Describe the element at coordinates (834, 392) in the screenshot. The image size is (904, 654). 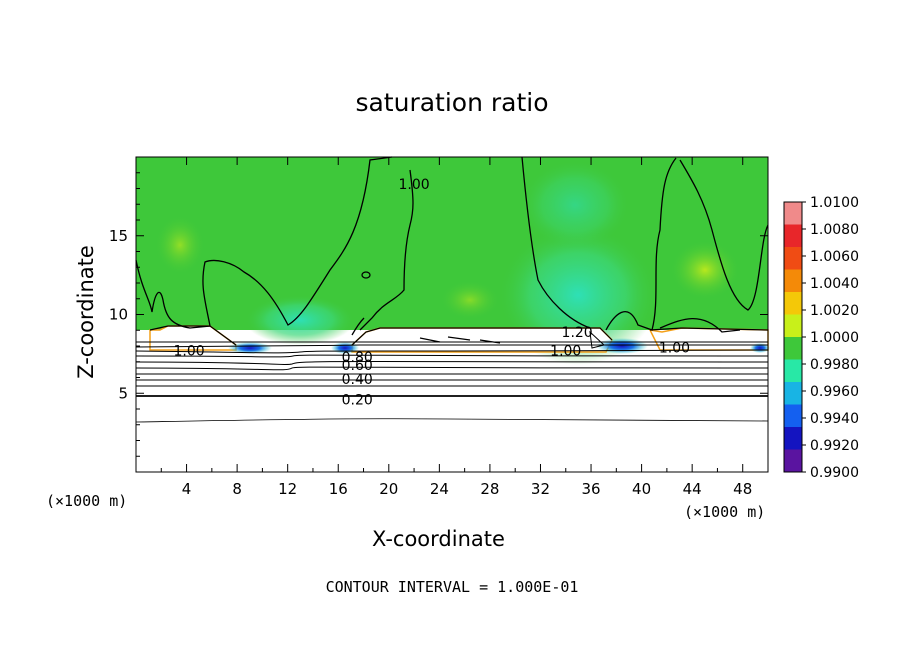
I see `colorbar-label: 0.9960` at that location.